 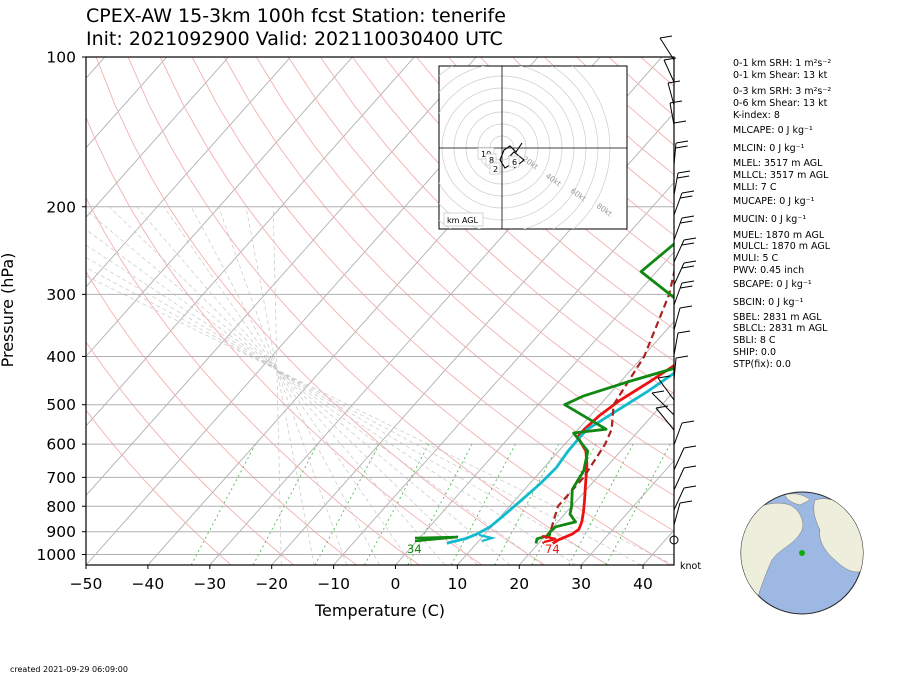 I want to click on index-line: SBCAPE: 0 J kg⁻¹, so click(x=772, y=284).